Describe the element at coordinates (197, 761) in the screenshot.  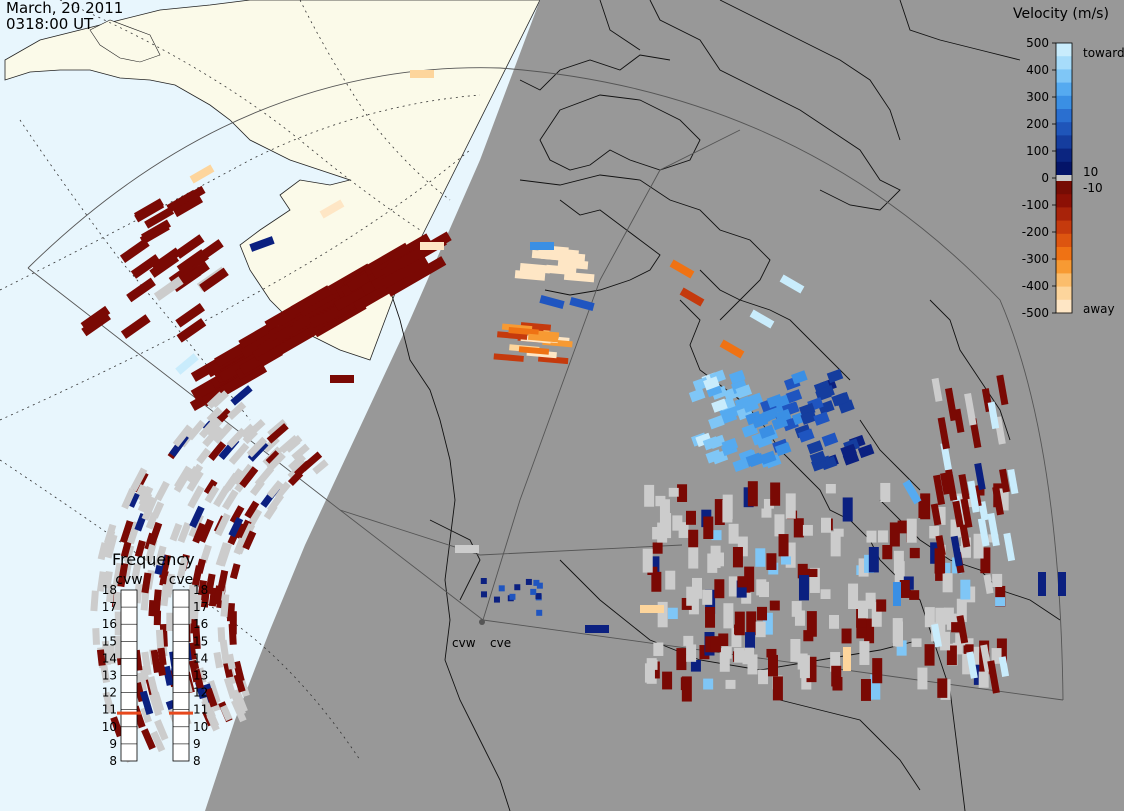
I see `frequency-scale-label: 8` at that location.